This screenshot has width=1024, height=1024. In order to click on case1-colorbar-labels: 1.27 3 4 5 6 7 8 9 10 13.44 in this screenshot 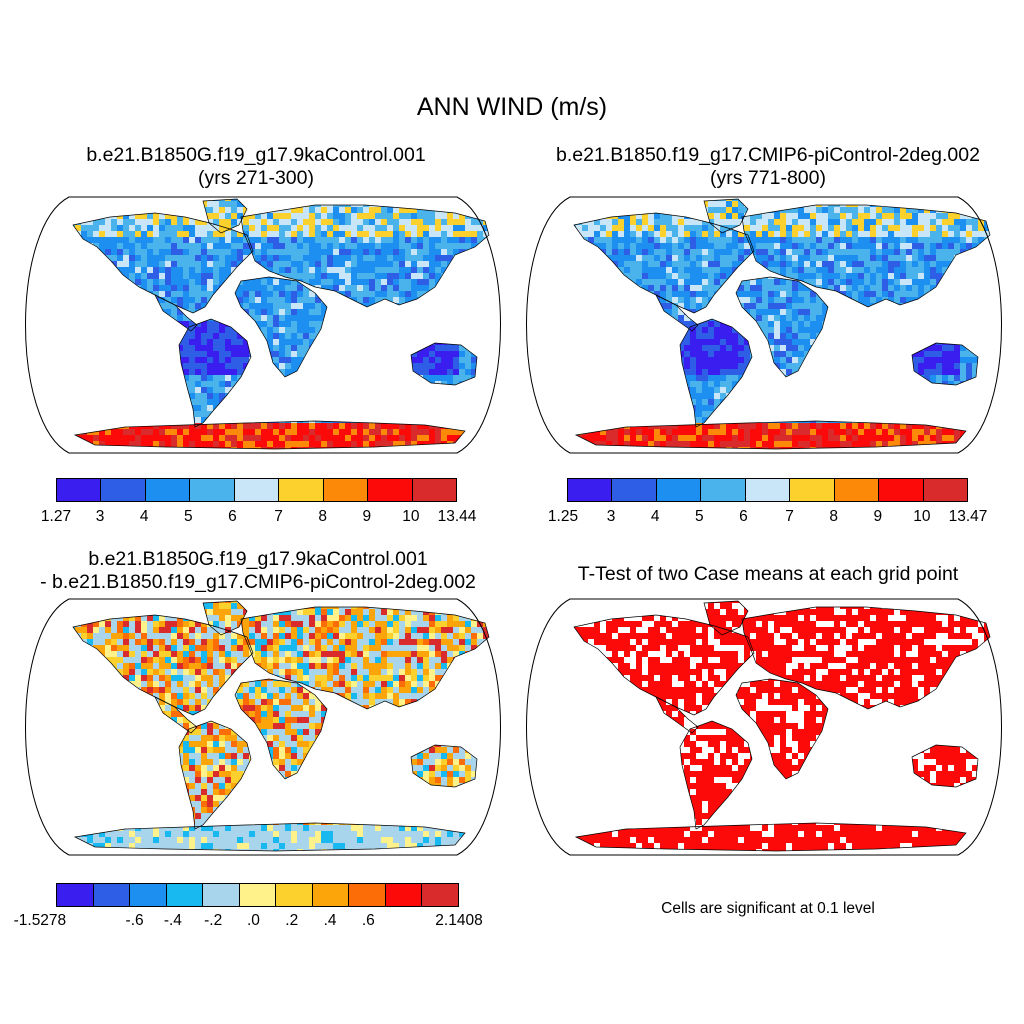, I will do `click(258, 518)`.